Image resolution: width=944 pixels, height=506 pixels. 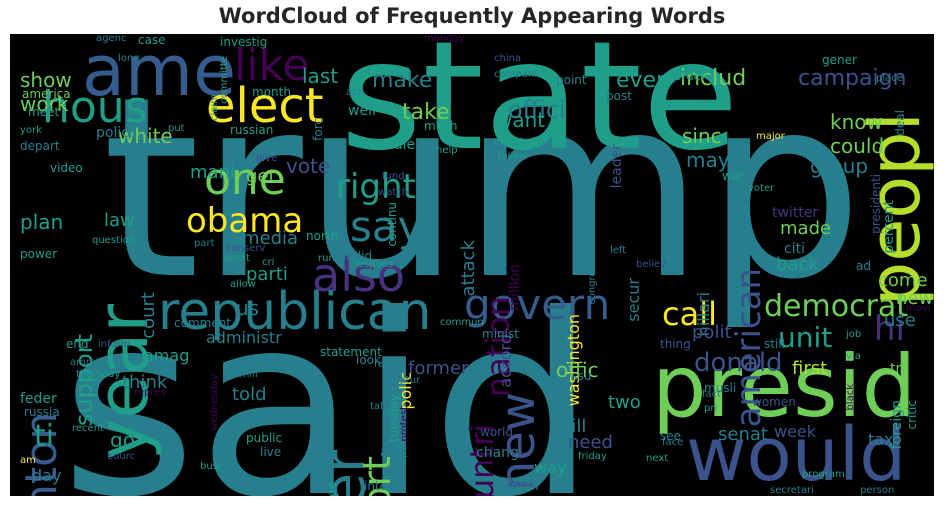 I want to click on word-hous: hous, so click(x=95, y=107).